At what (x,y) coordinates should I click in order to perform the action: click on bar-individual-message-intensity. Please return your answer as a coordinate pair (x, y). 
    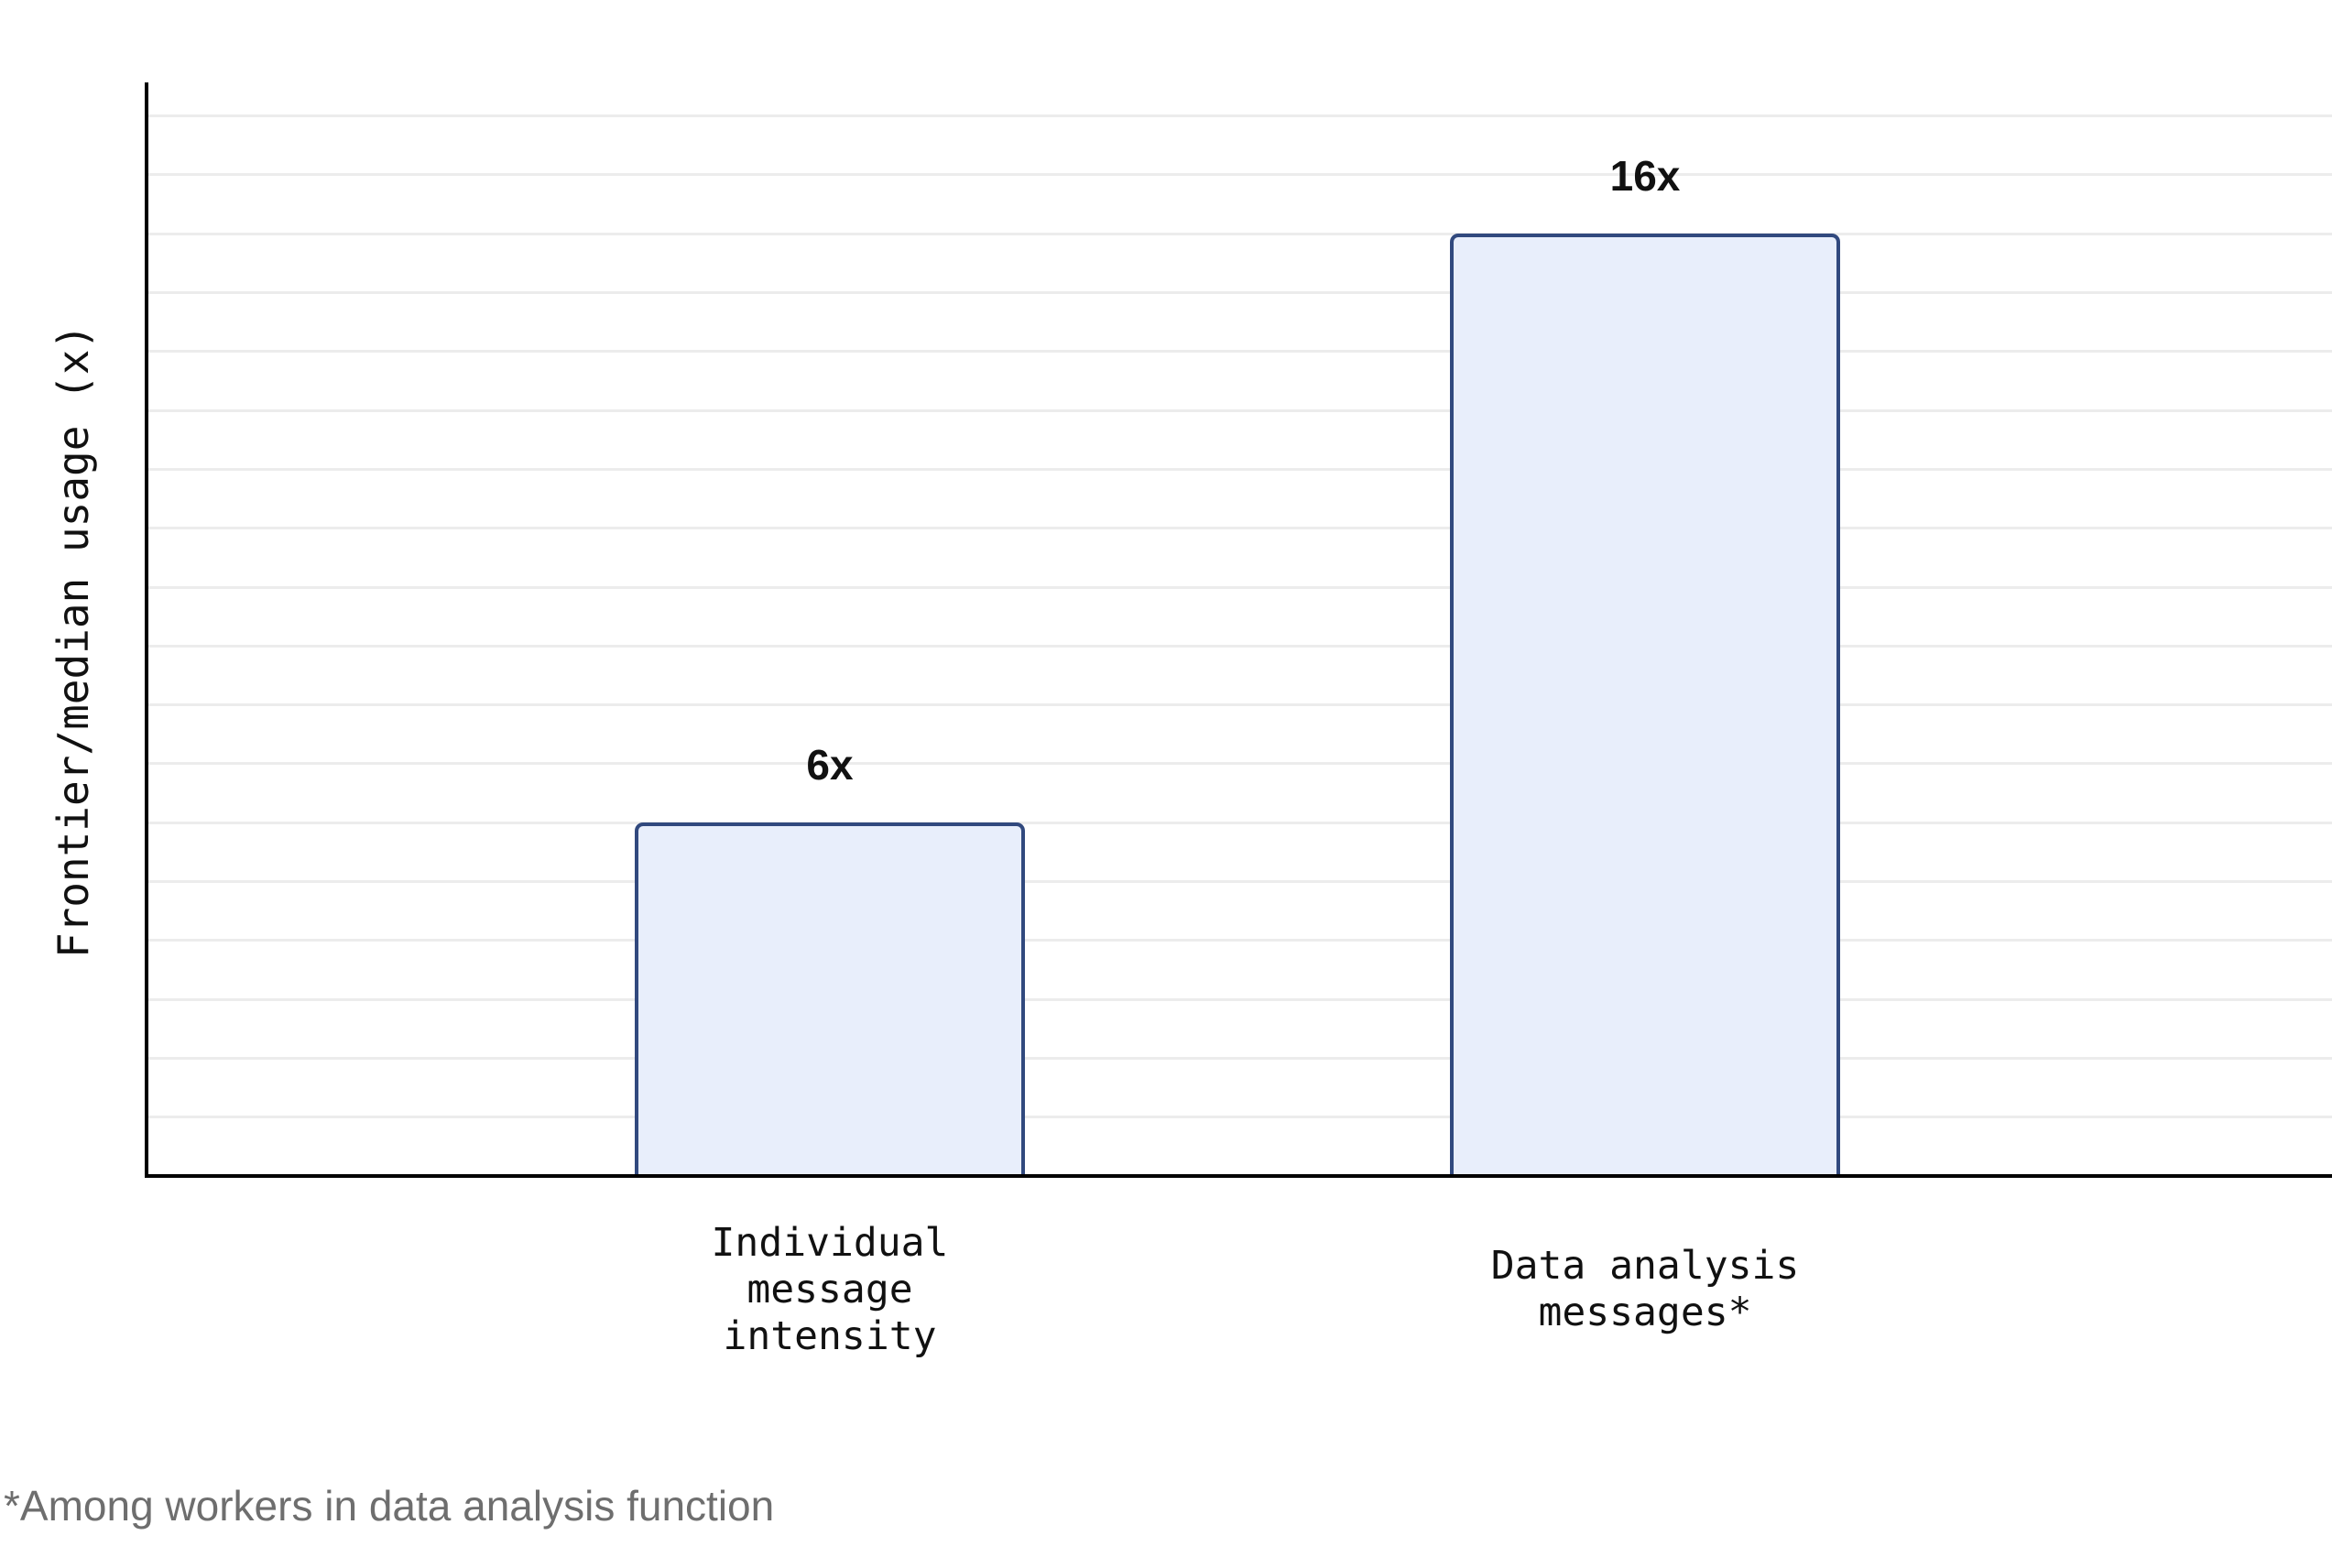
    Looking at the image, I should click on (830, 999).